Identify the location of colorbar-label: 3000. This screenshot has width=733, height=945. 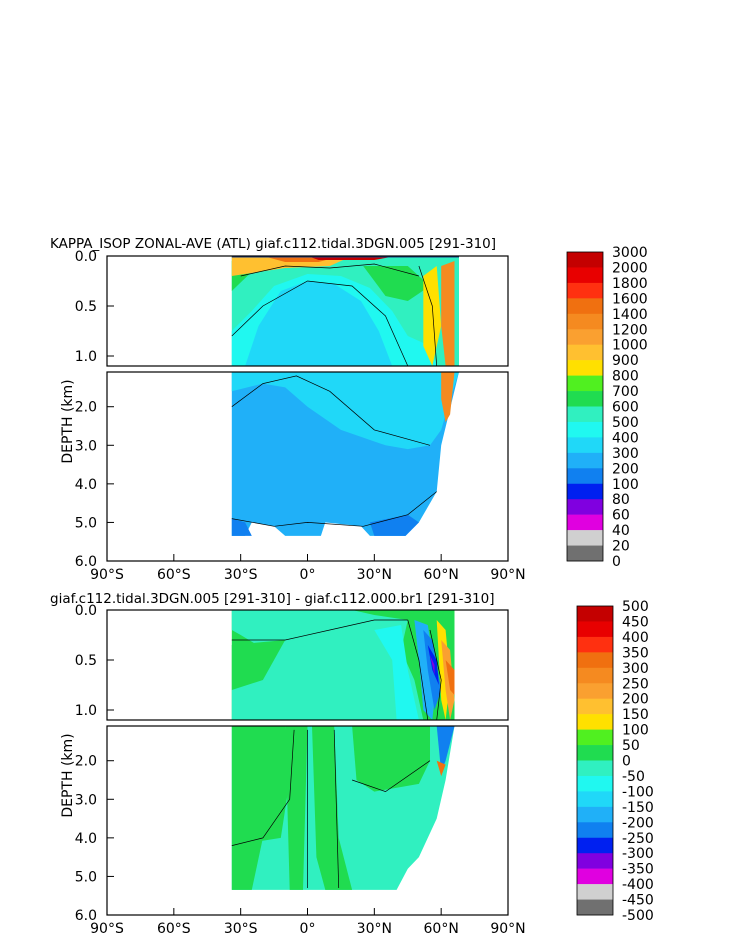
(630, 253).